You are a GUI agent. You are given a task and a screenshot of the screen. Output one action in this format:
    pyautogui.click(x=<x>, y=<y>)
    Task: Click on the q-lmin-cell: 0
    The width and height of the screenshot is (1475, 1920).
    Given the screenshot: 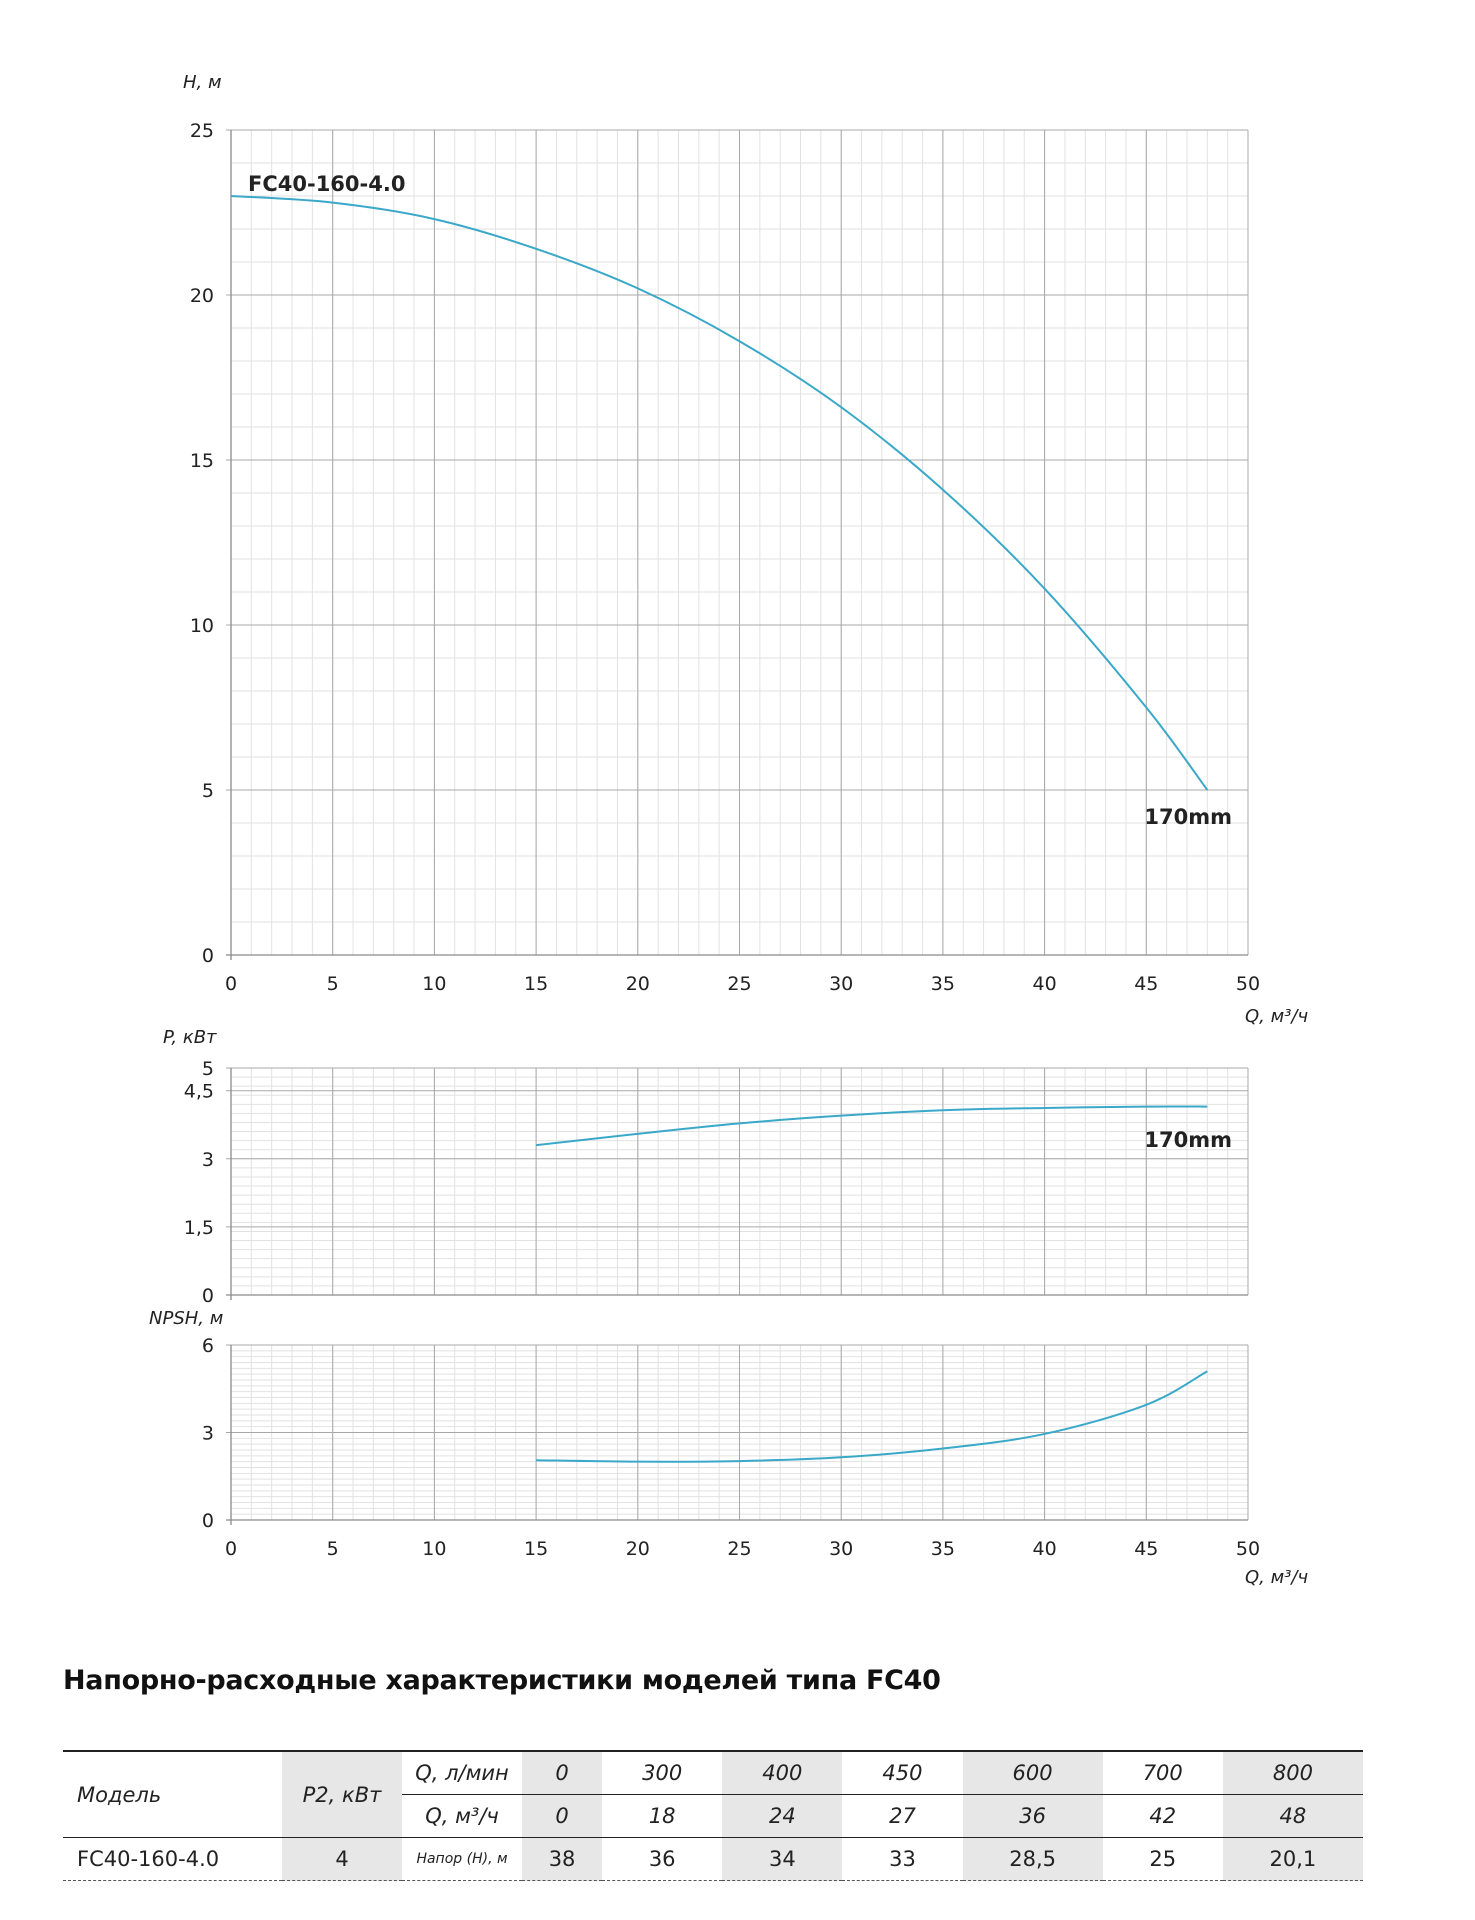 What is the action you would take?
    pyautogui.click(x=562, y=1772)
    